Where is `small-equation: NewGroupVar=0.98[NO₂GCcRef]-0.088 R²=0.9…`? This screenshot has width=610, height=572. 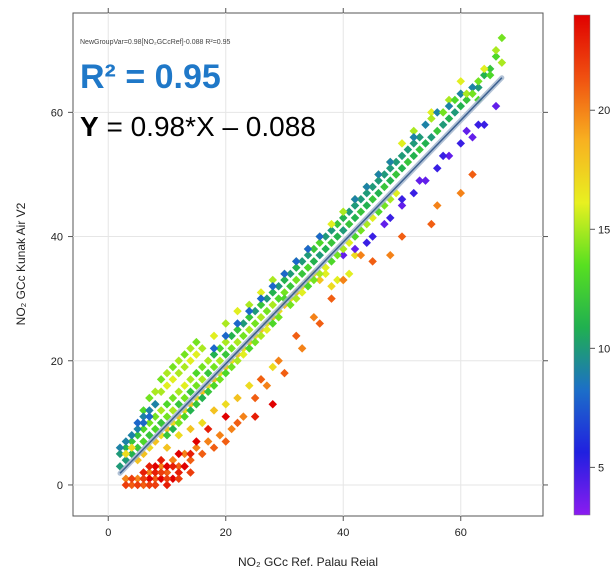 small-equation: NewGroupVar=0.98[NO₂GCcRef]-0.088 R²=0.9… is located at coordinates (155, 42).